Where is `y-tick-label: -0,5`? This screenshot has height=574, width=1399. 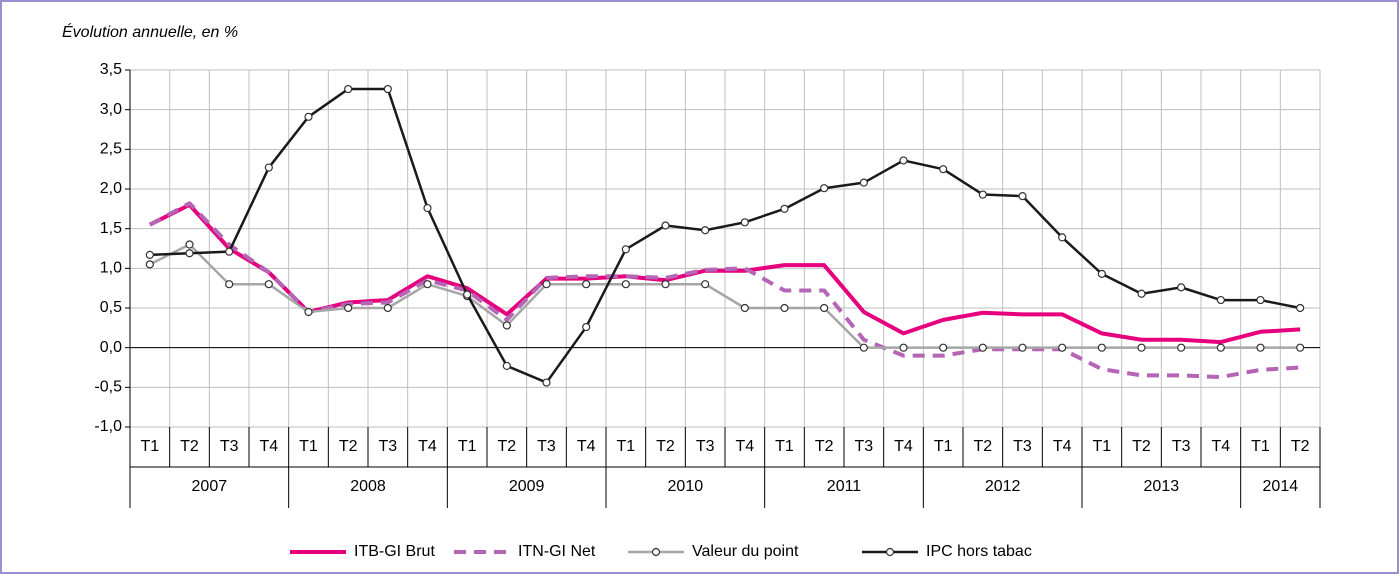
y-tick-label: -0,5 is located at coordinates (108, 387).